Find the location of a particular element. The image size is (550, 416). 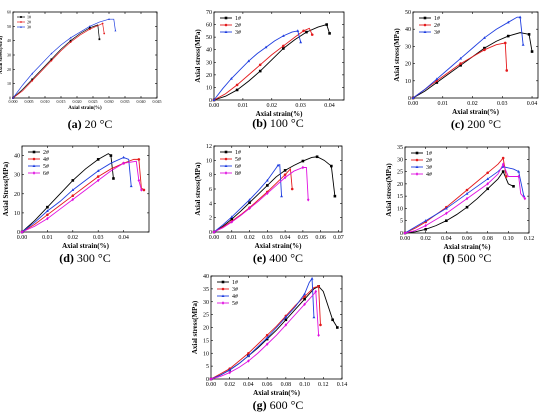

x-tick-label: 0.02 is located at coordinates (272, 106).